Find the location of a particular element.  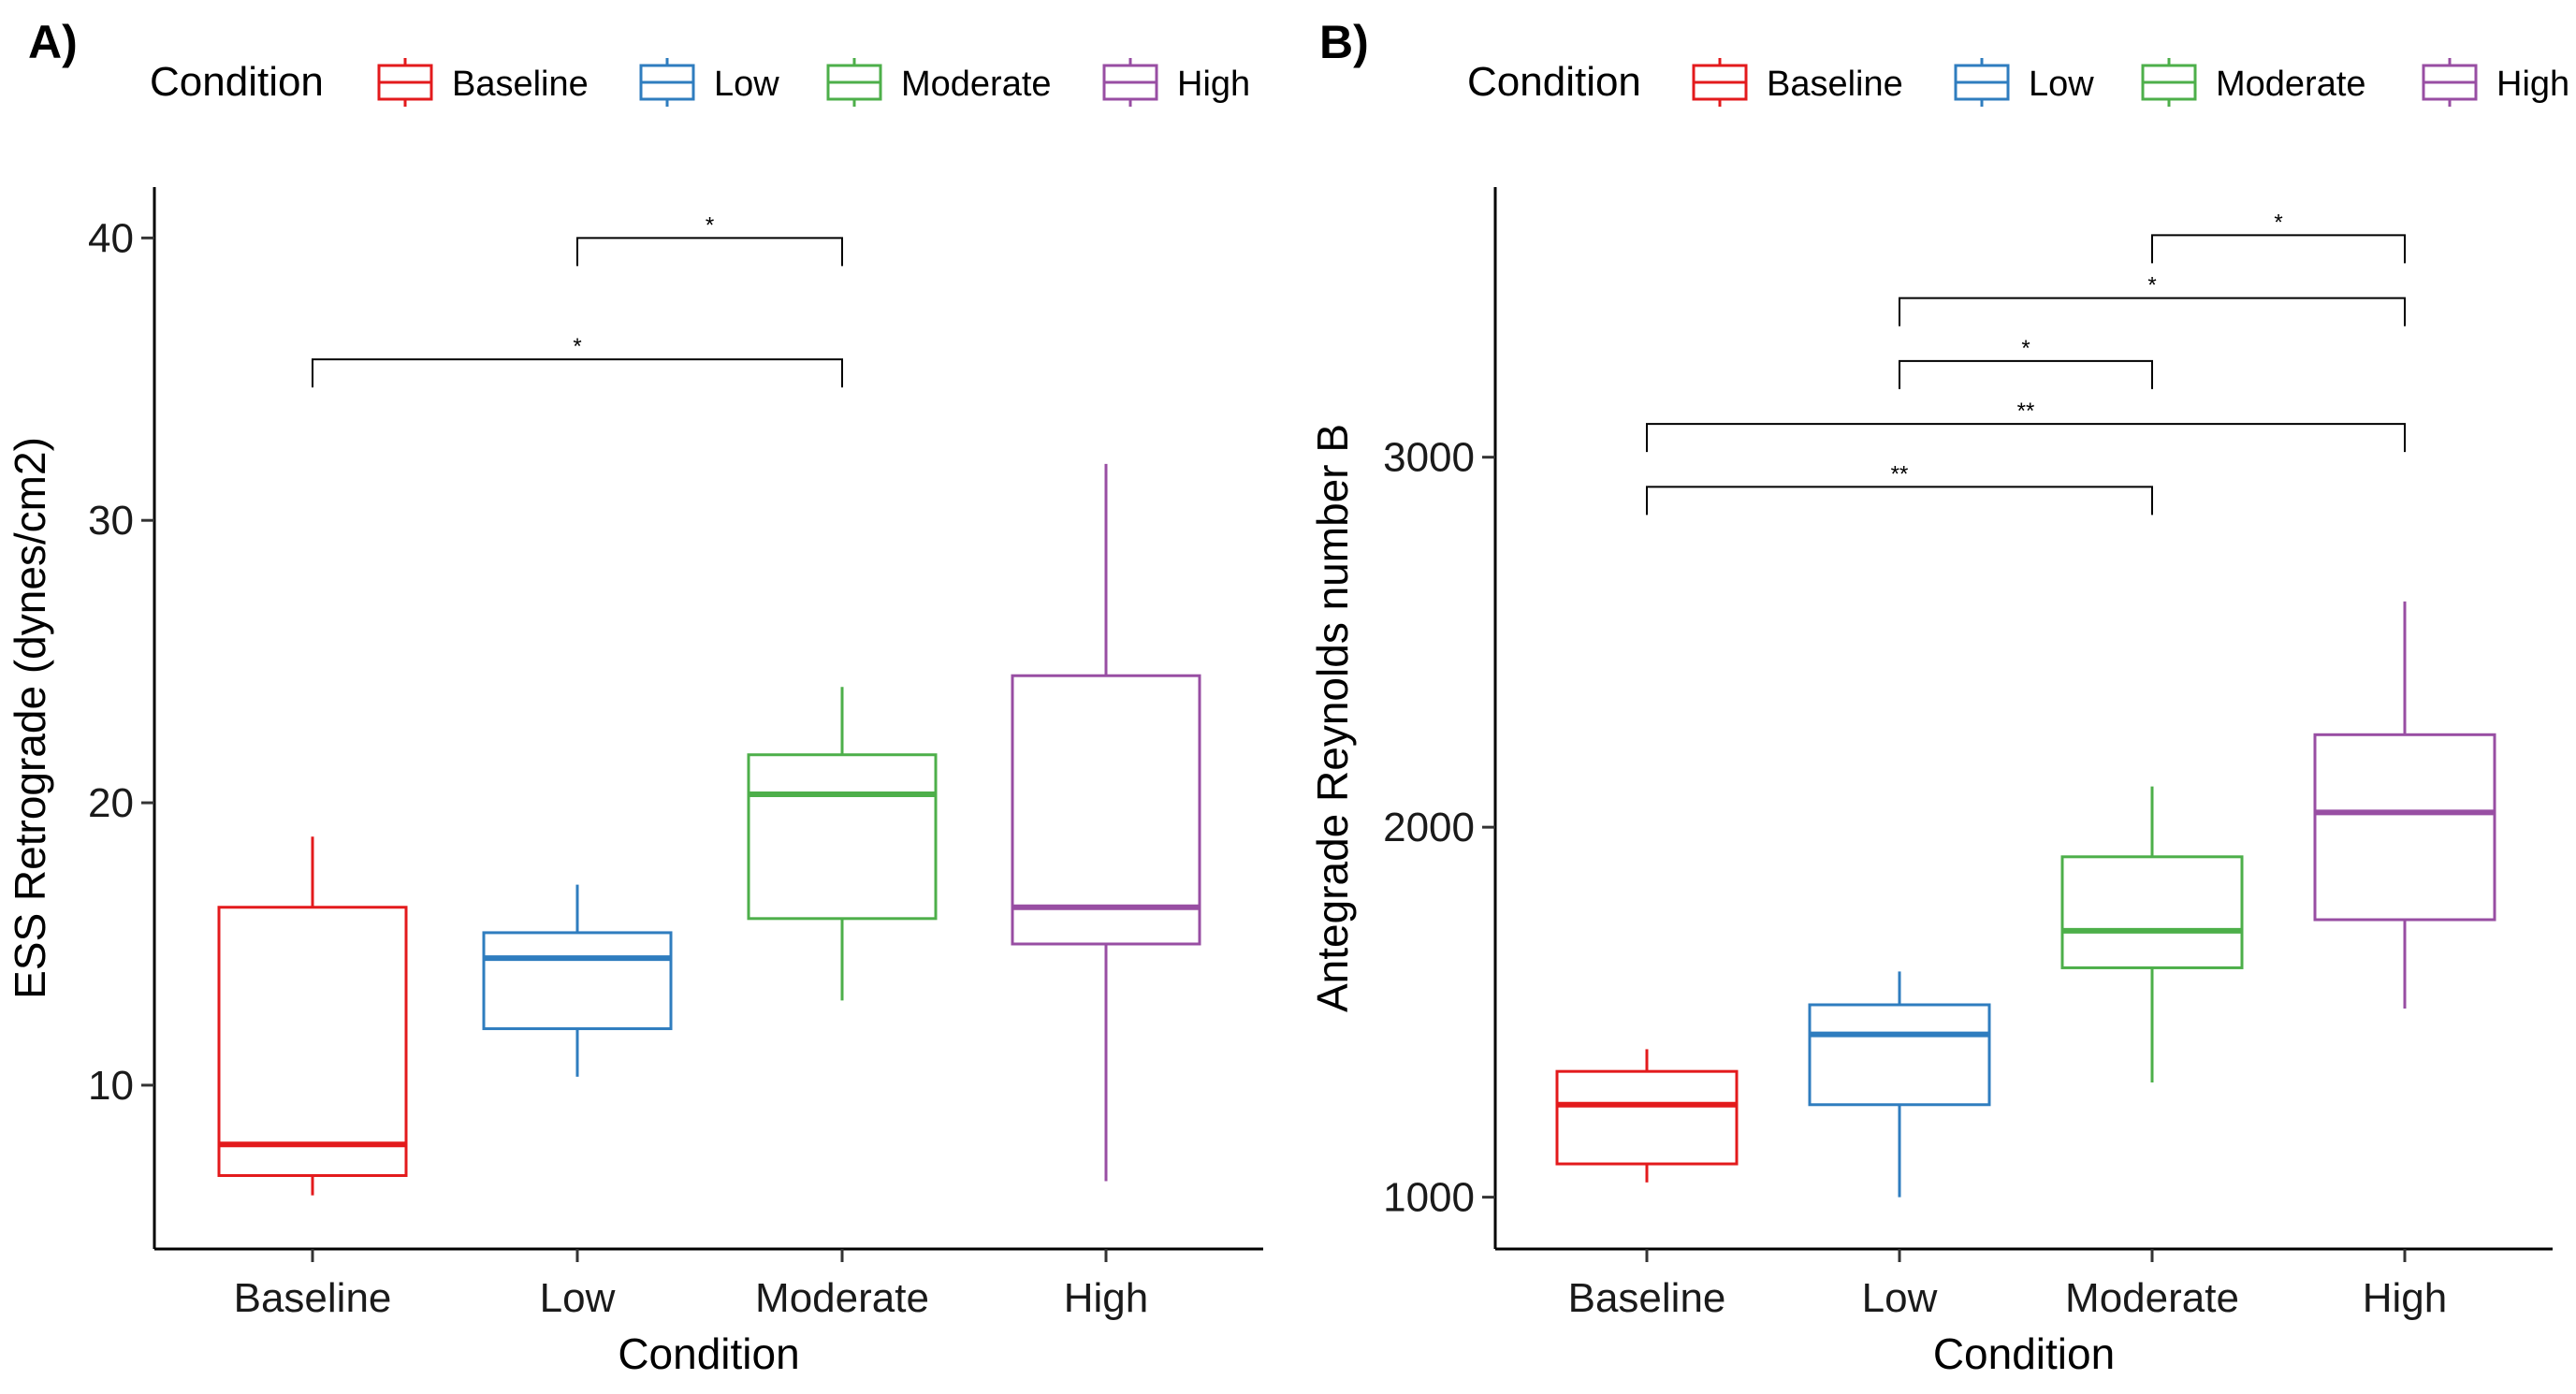

y-axis-title: ESS Retrograde (dynes/cm2) is located at coordinates (30, 718).